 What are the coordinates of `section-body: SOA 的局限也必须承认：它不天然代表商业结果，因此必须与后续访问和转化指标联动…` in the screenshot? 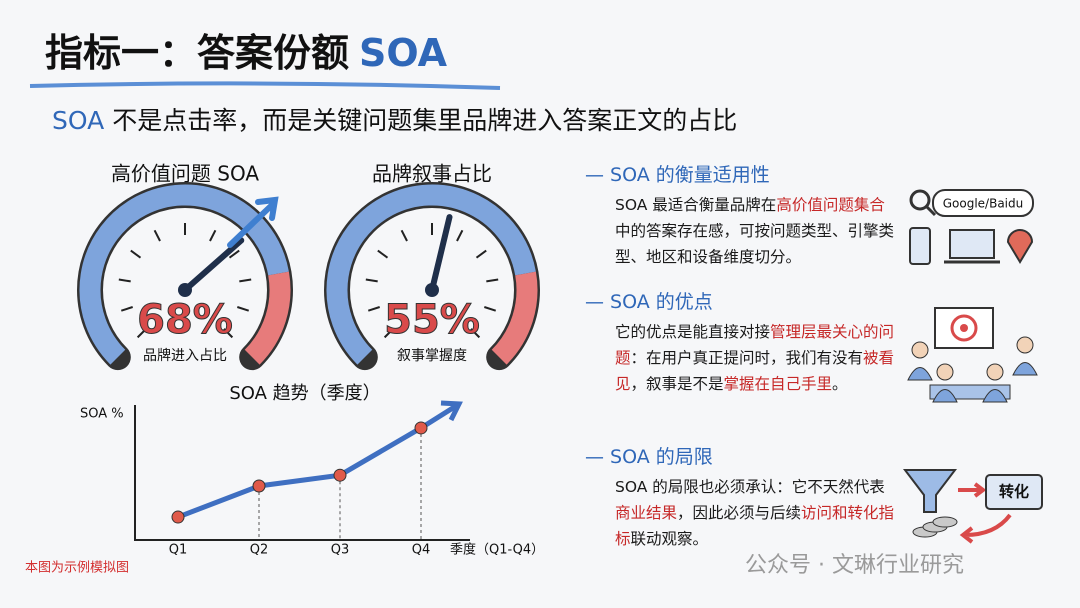 It's located at (757, 513).